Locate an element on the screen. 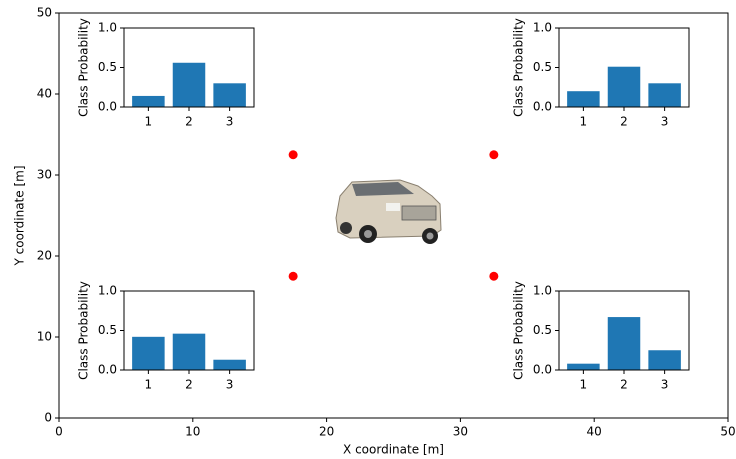 Image resolution: width=736 pixels, height=459 pixels. x-axis-label: X coordinate [m] is located at coordinates (393, 450).